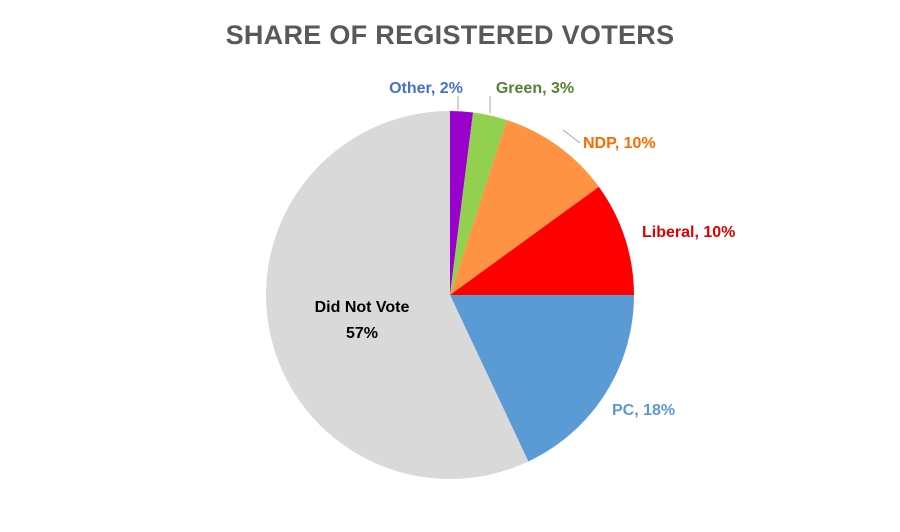 The width and height of the screenshot is (900, 532). I want to click on pie-slice-pc, so click(542, 378).